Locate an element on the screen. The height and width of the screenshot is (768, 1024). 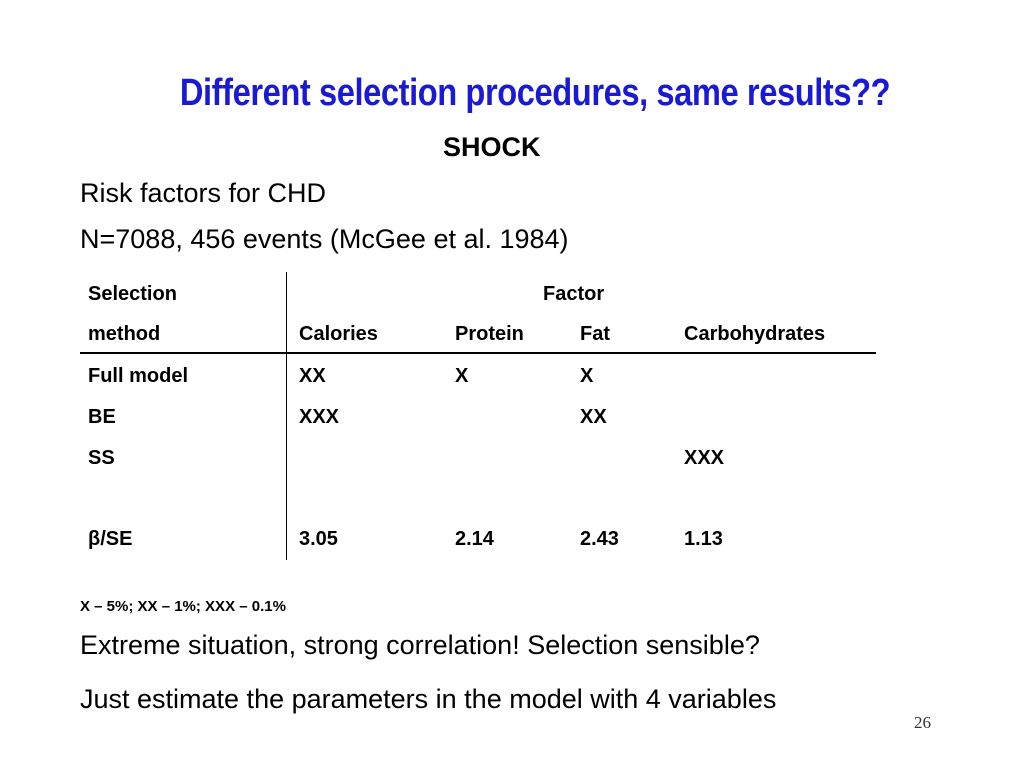
table-row-label-beta-se: β/SE is located at coordinates (110, 539).